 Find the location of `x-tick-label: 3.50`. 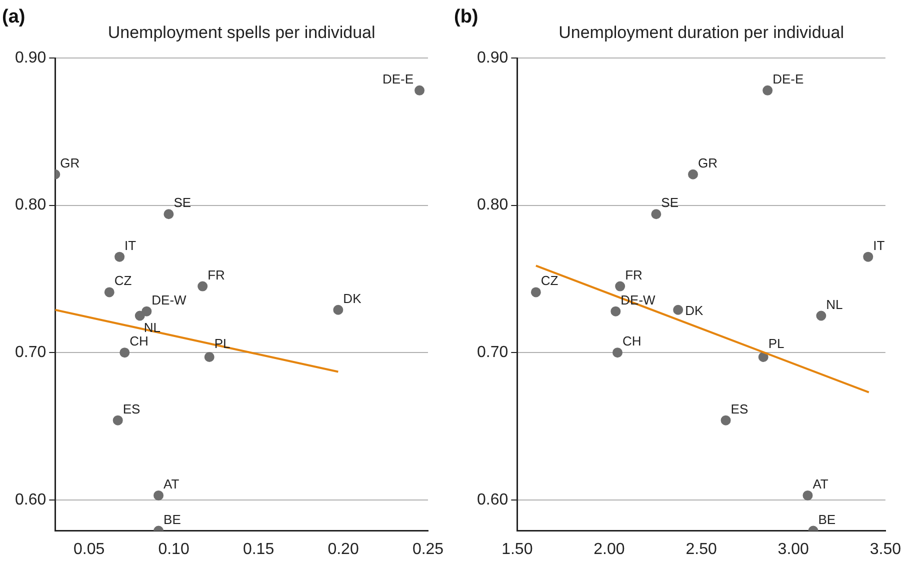

x-tick-label: 3.50 is located at coordinates (886, 549).